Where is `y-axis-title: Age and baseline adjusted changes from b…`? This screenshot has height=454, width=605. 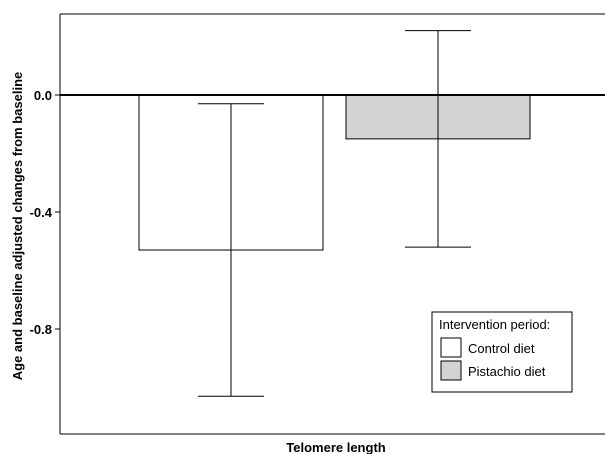 y-axis-title: Age and baseline adjusted changes from b… is located at coordinates (17, 226).